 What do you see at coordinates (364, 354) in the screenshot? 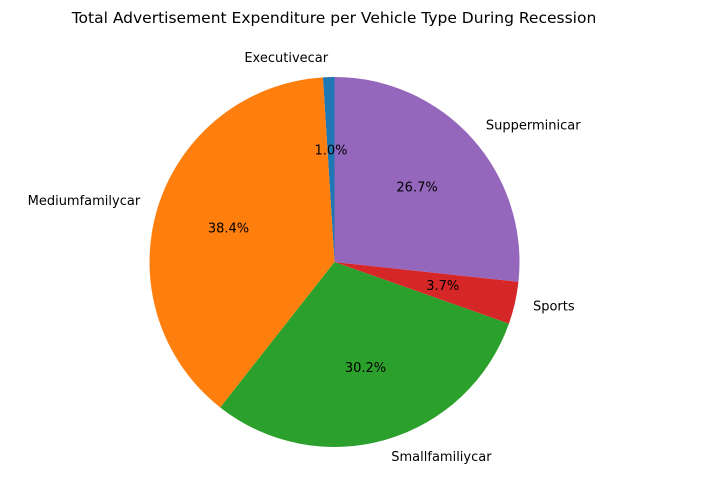
I see `pie-slice-smallfamiliycar` at bounding box center [364, 354].